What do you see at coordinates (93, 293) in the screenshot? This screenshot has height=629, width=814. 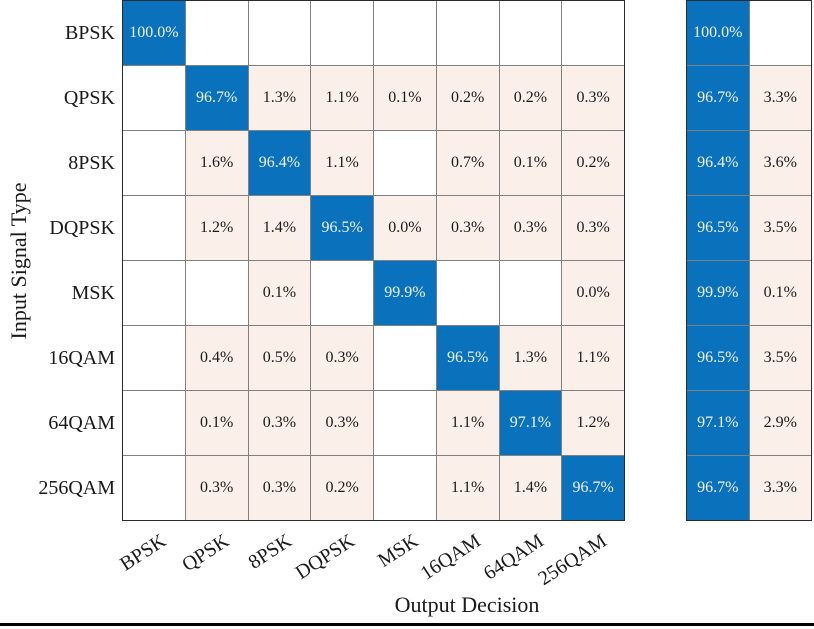 I see `y-tick-label: MSK` at bounding box center [93, 293].